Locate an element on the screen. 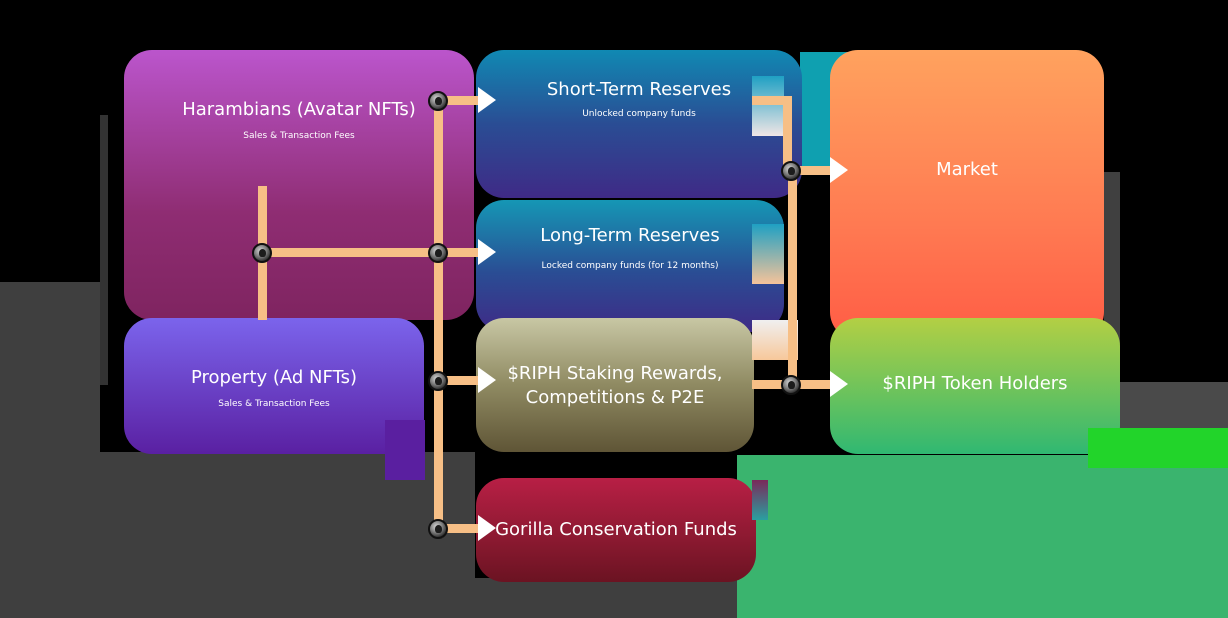 The height and width of the screenshot is (618, 1228). short-term-subtitle: Unlocked company funds is located at coordinates (639, 114).